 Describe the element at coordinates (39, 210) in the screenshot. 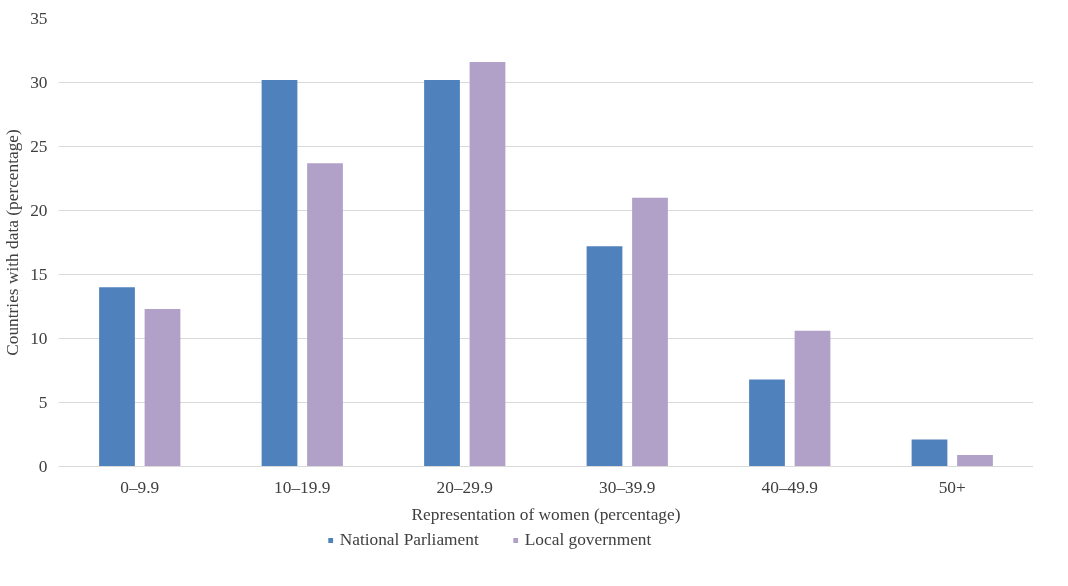

I see `y-tick-label: 20` at that location.